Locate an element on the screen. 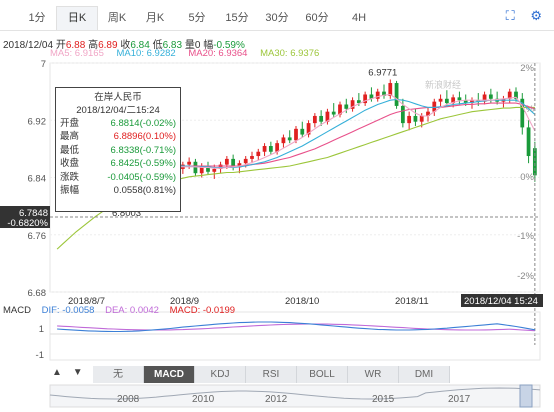 This screenshot has height=412, width=554. arrow-up-icon: ▲ is located at coordinates (57, 372).